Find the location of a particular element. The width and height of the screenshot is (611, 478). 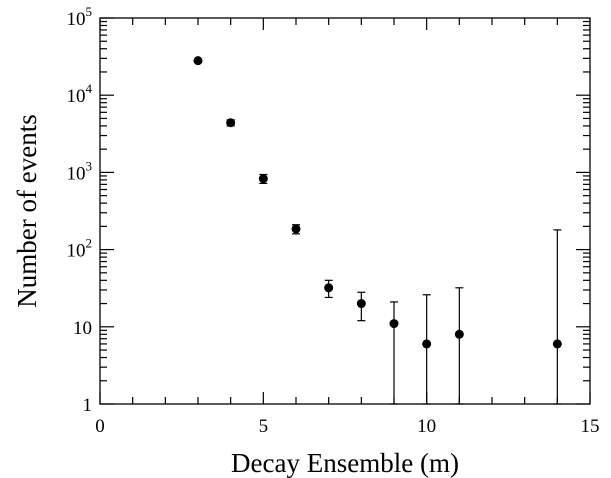

y-tick-label: 10² is located at coordinates (80, 249).